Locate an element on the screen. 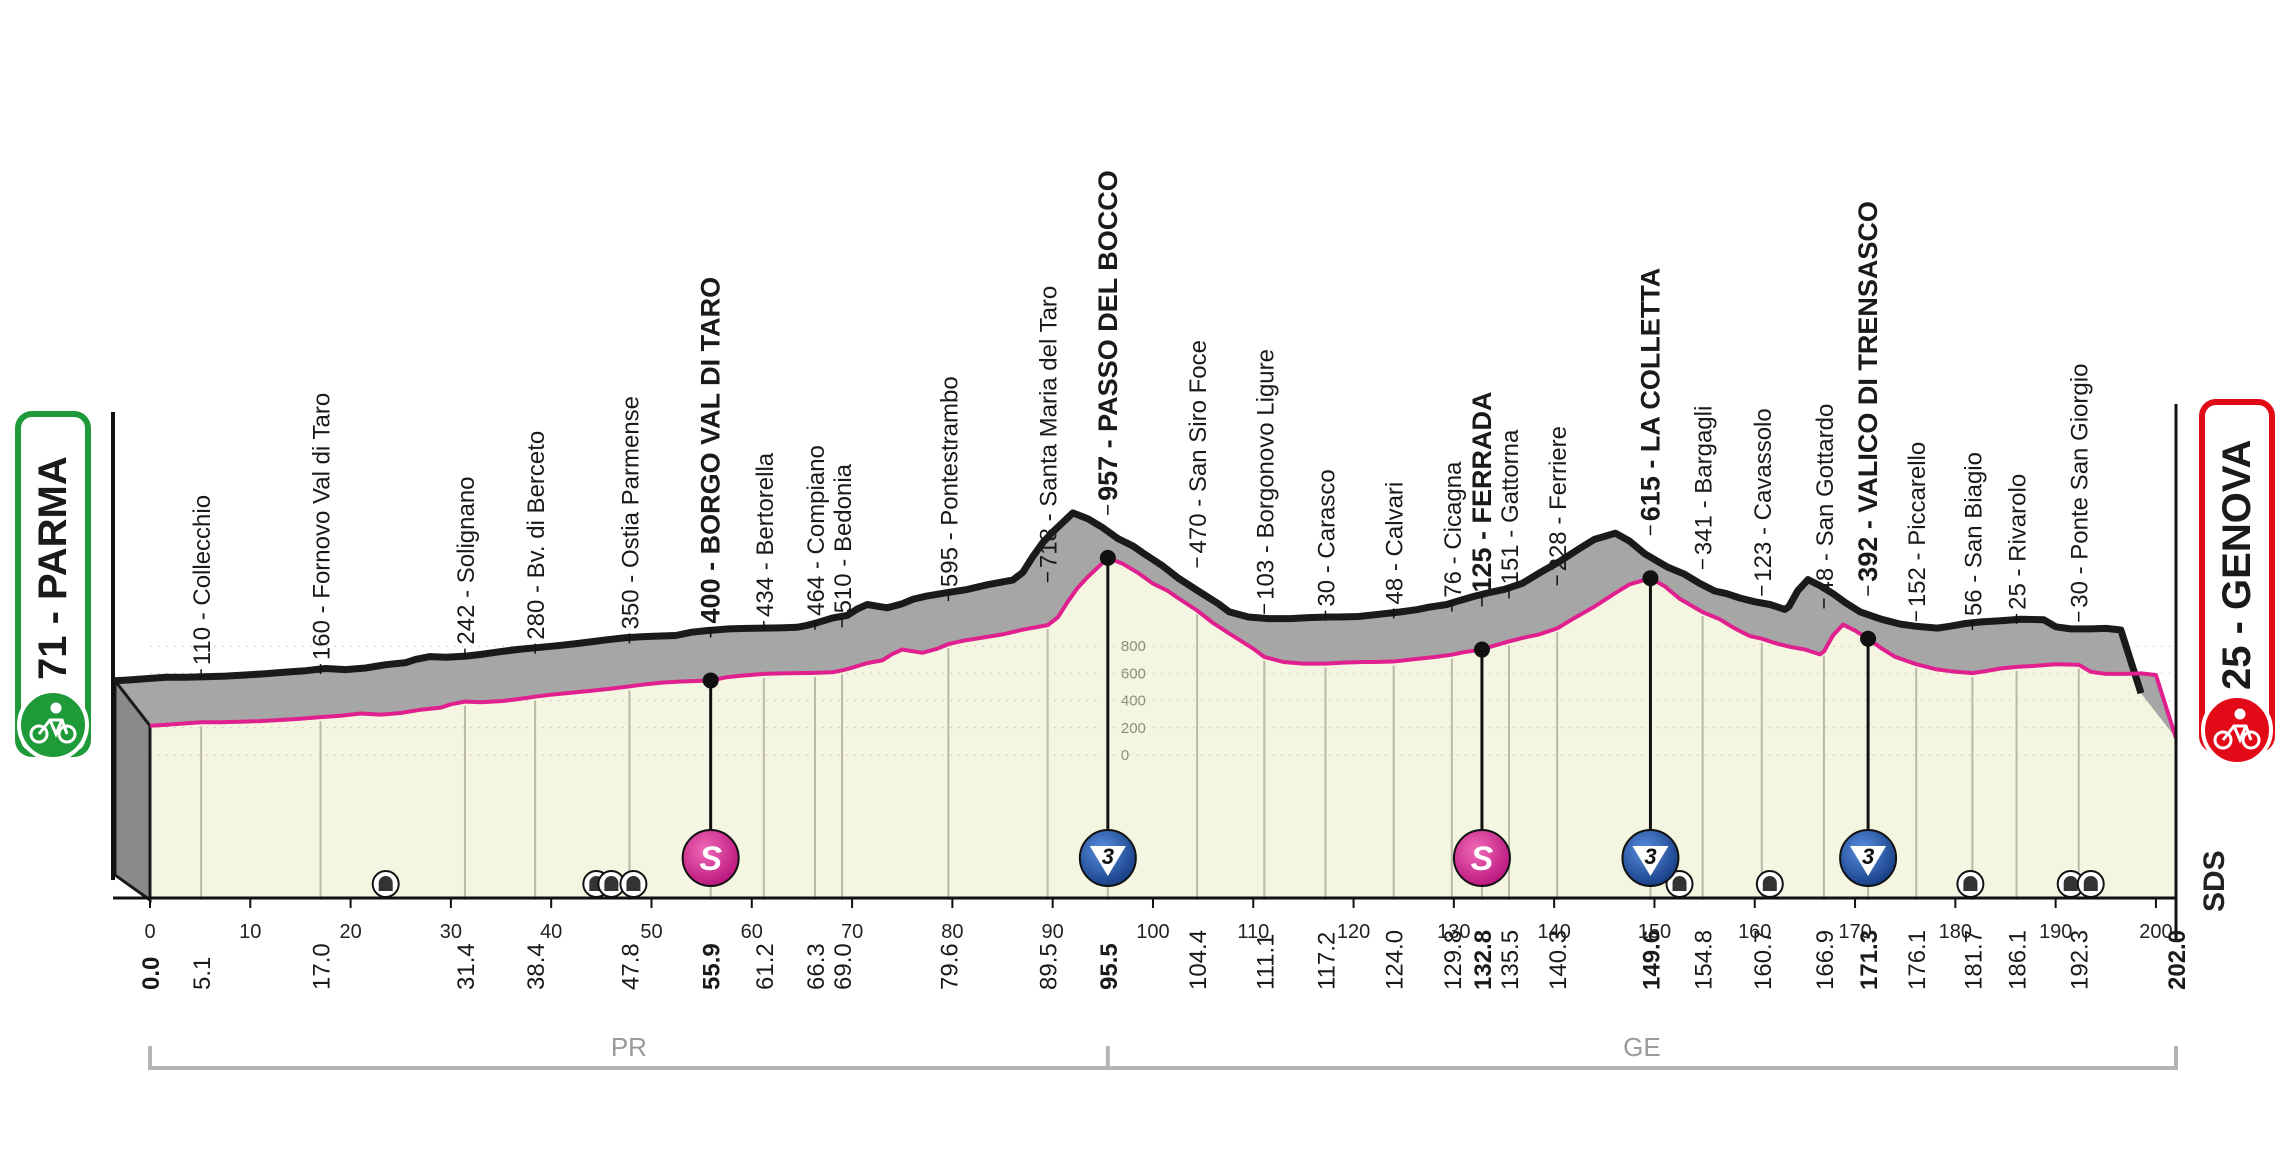 Image resolution: width=2291 pixels, height=1157 pixels. location-label: 392 - VALICO DI TRENSASCO is located at coordinates (1868, 391).